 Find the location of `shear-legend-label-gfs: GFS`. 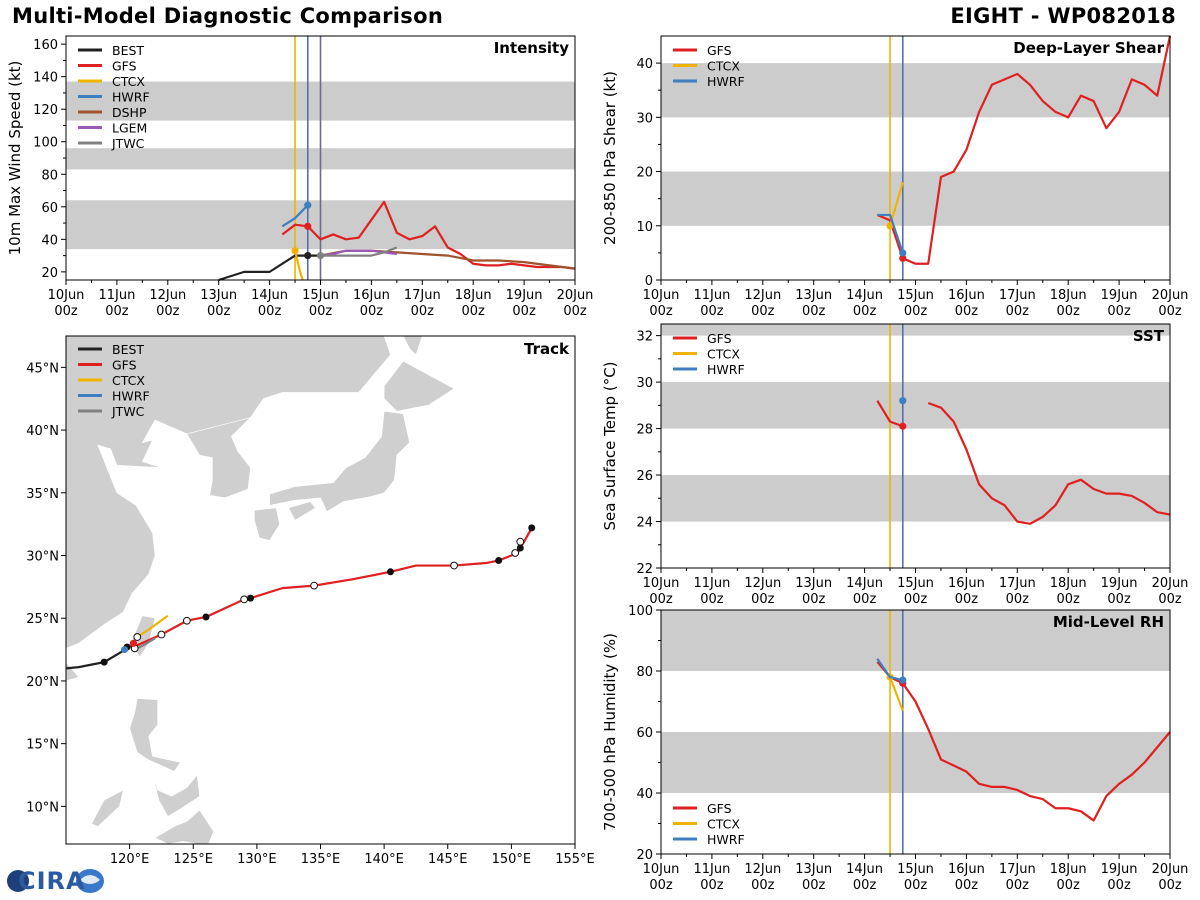

shear-legend-label-gfs: GFS is located at coordinates (719, 50).